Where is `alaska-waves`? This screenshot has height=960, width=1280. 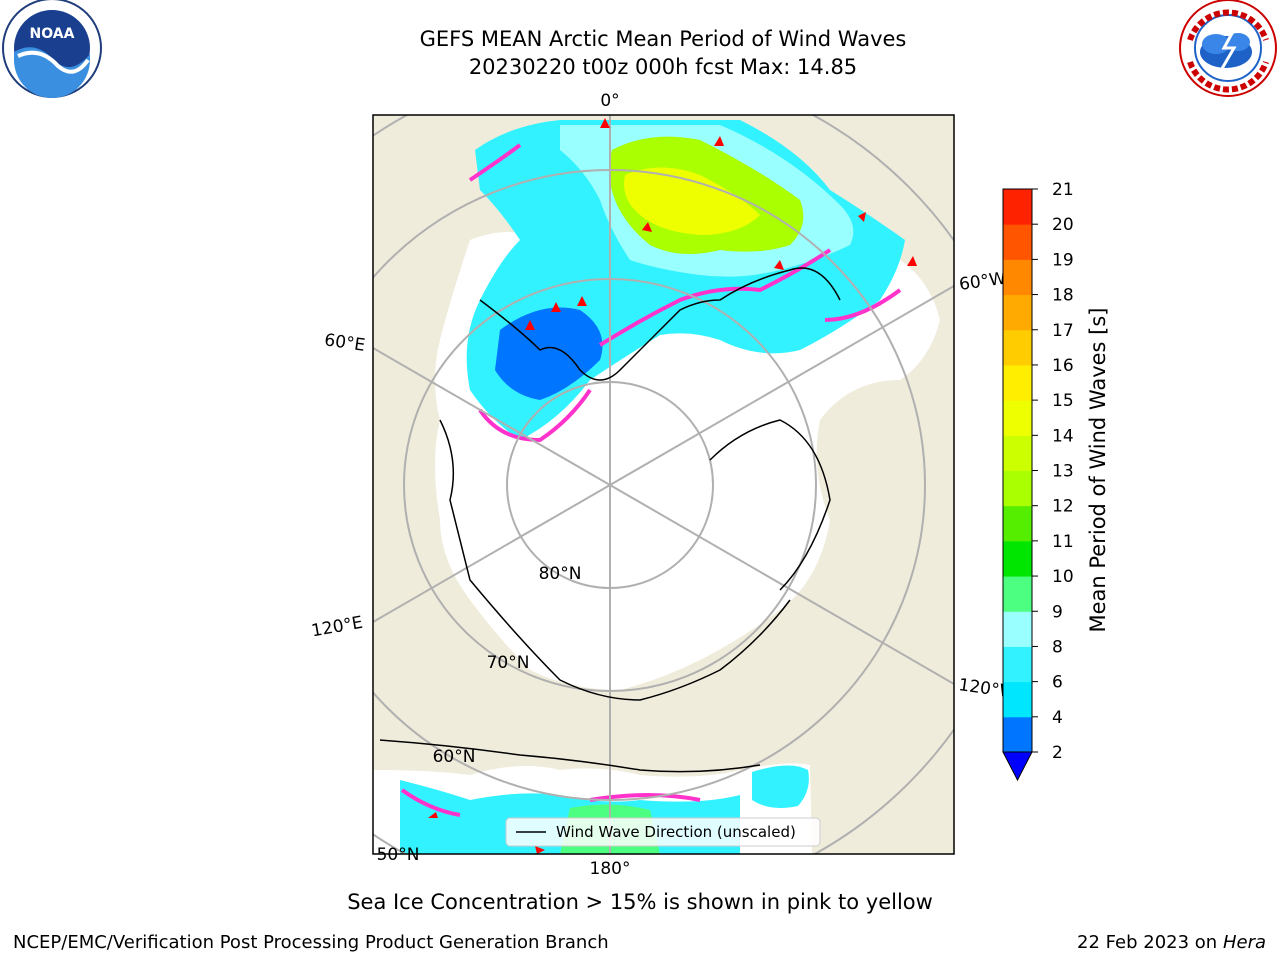 alaska-waves is located at coordinates (780, 786).